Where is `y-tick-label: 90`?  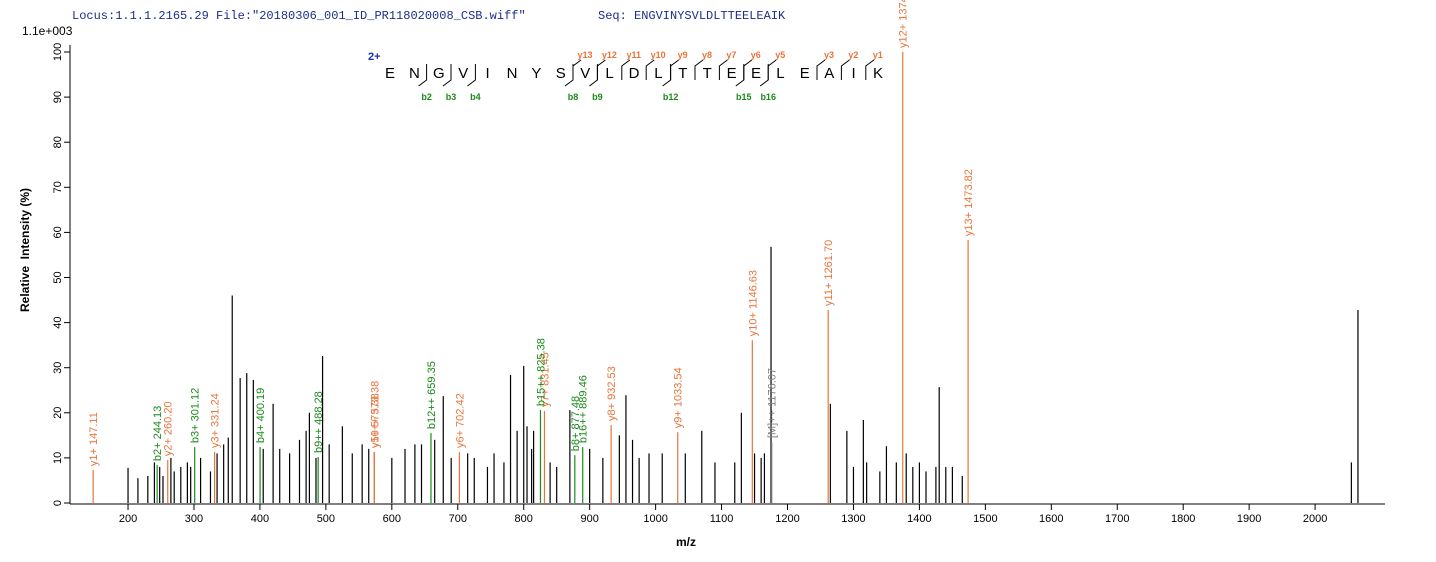 y-tick-label: 90 is located at coordinates (58, 97).